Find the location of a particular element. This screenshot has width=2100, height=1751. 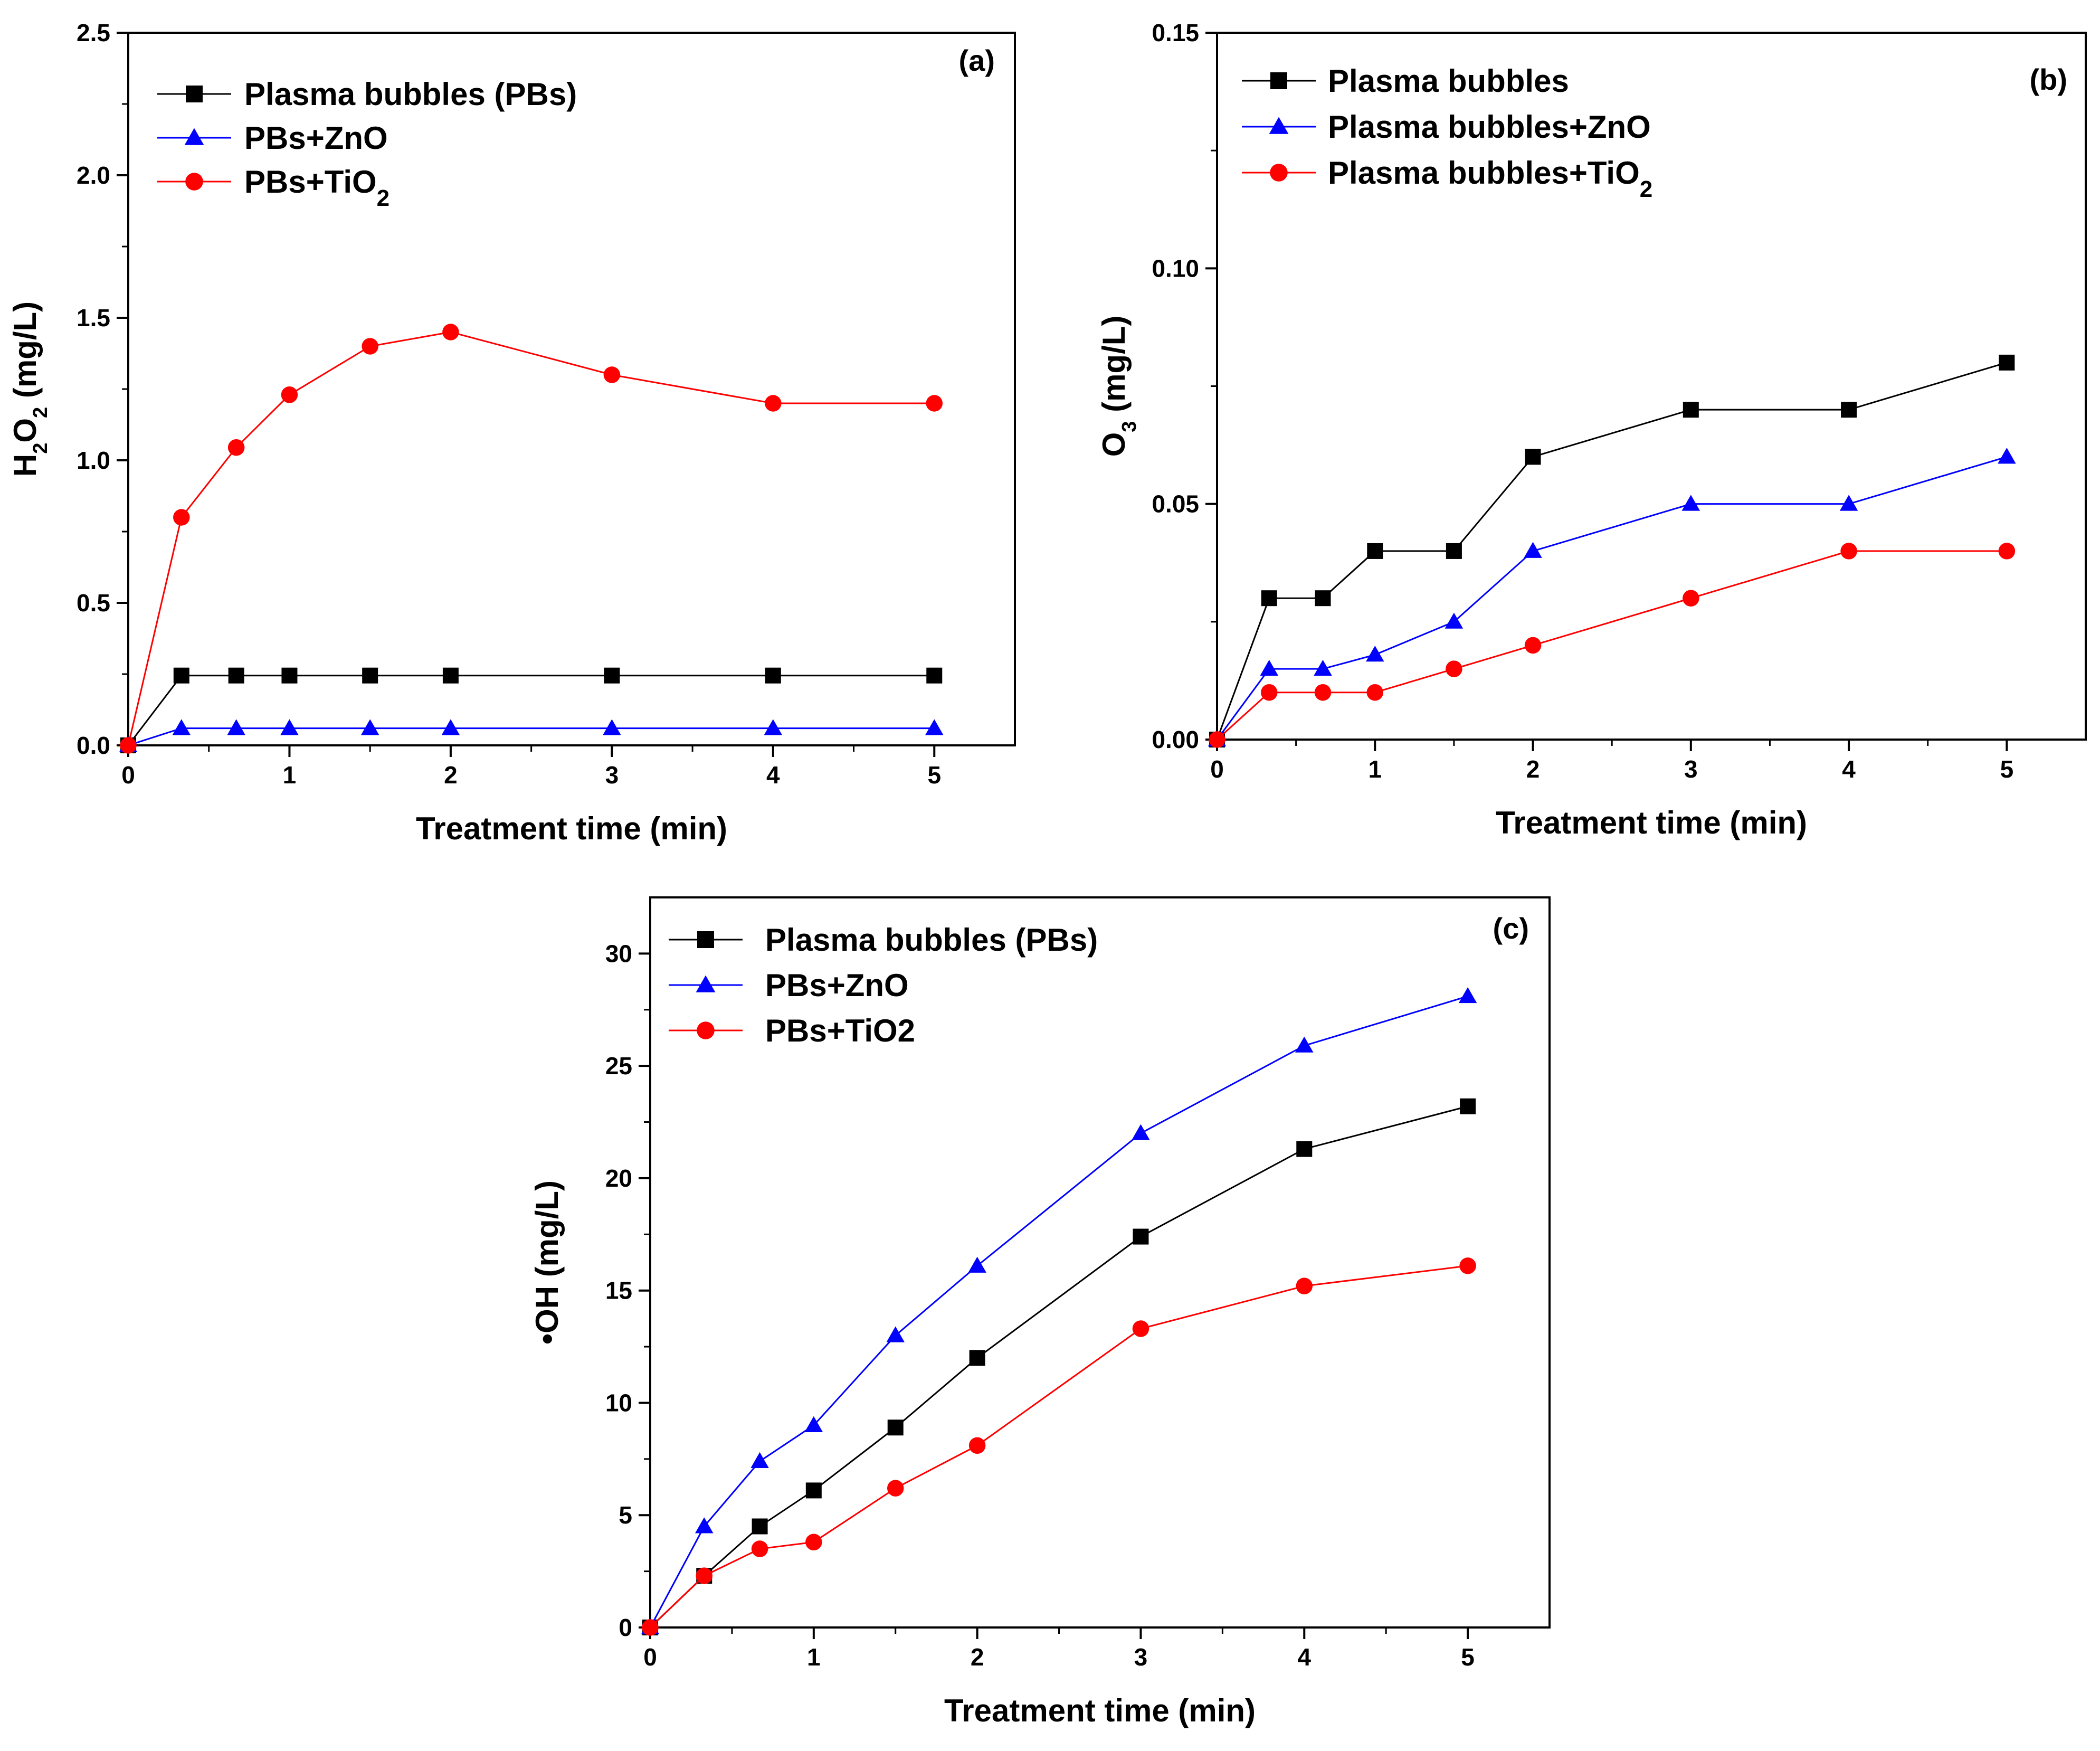

text-part: 3 is located at coordinates (1129, 426).